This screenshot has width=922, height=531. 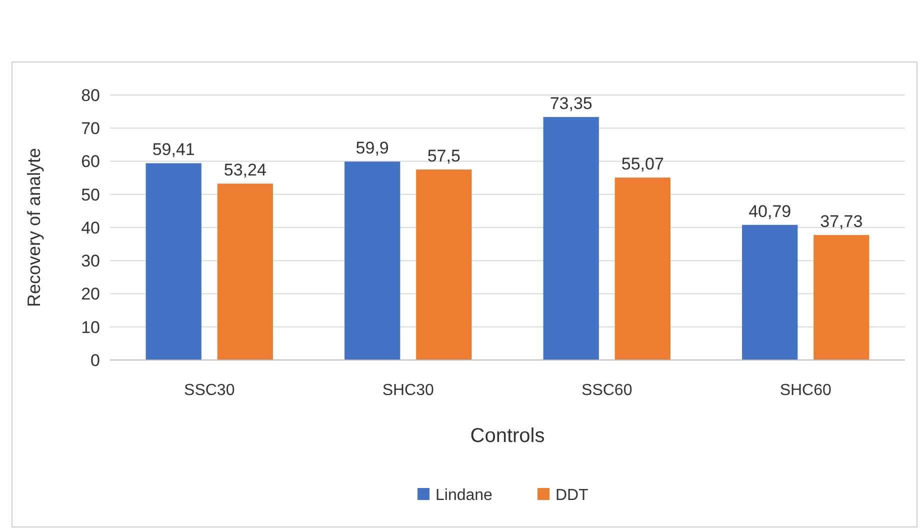 What do you see at coordinates (572, 495) in the screenshot?
I see `legend-label: DDT` at bounding box center [572, 495].